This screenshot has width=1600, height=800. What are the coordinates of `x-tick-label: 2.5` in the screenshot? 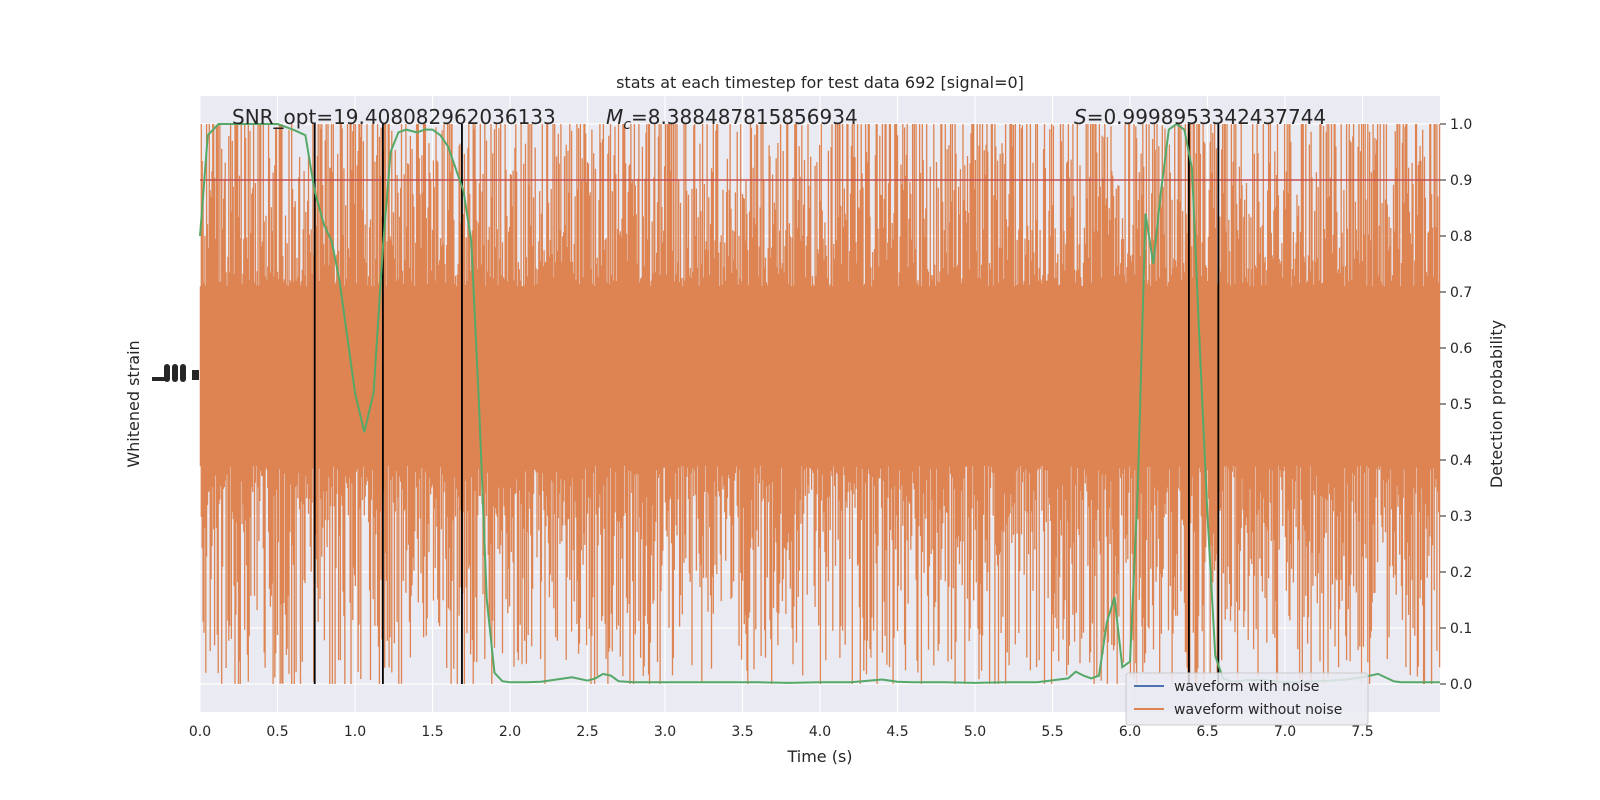 It's located at (587, 732).